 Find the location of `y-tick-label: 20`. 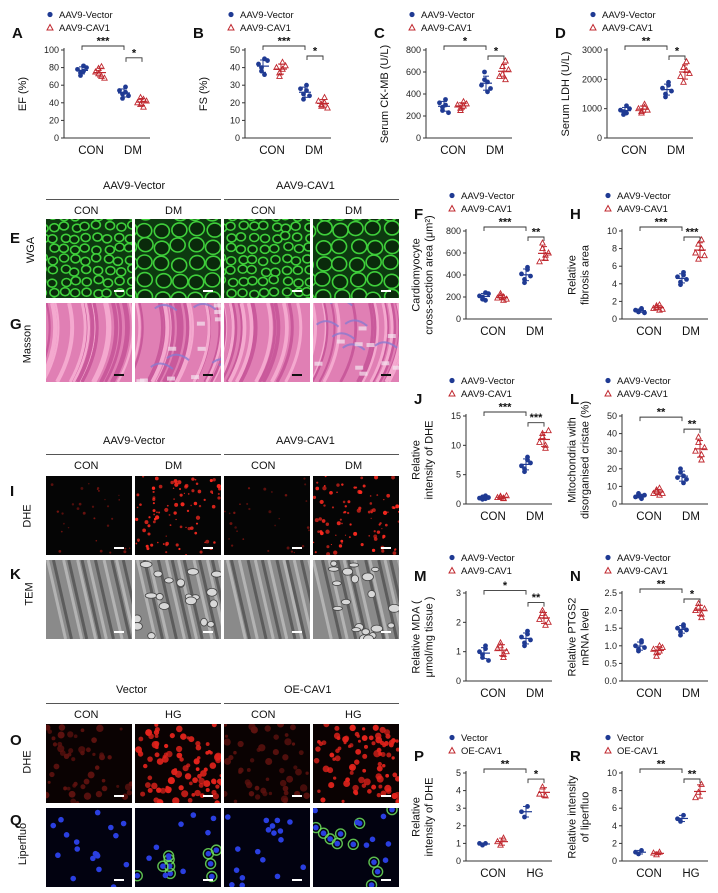

y-tick-label: 20 is located at coordinates (54, 120).